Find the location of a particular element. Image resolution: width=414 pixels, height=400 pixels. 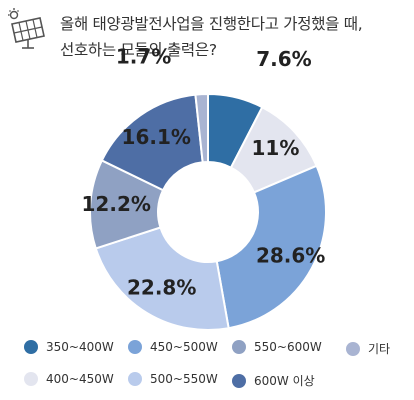

data-label-550-600w: 12.2% is located at coordinates (116, 204).